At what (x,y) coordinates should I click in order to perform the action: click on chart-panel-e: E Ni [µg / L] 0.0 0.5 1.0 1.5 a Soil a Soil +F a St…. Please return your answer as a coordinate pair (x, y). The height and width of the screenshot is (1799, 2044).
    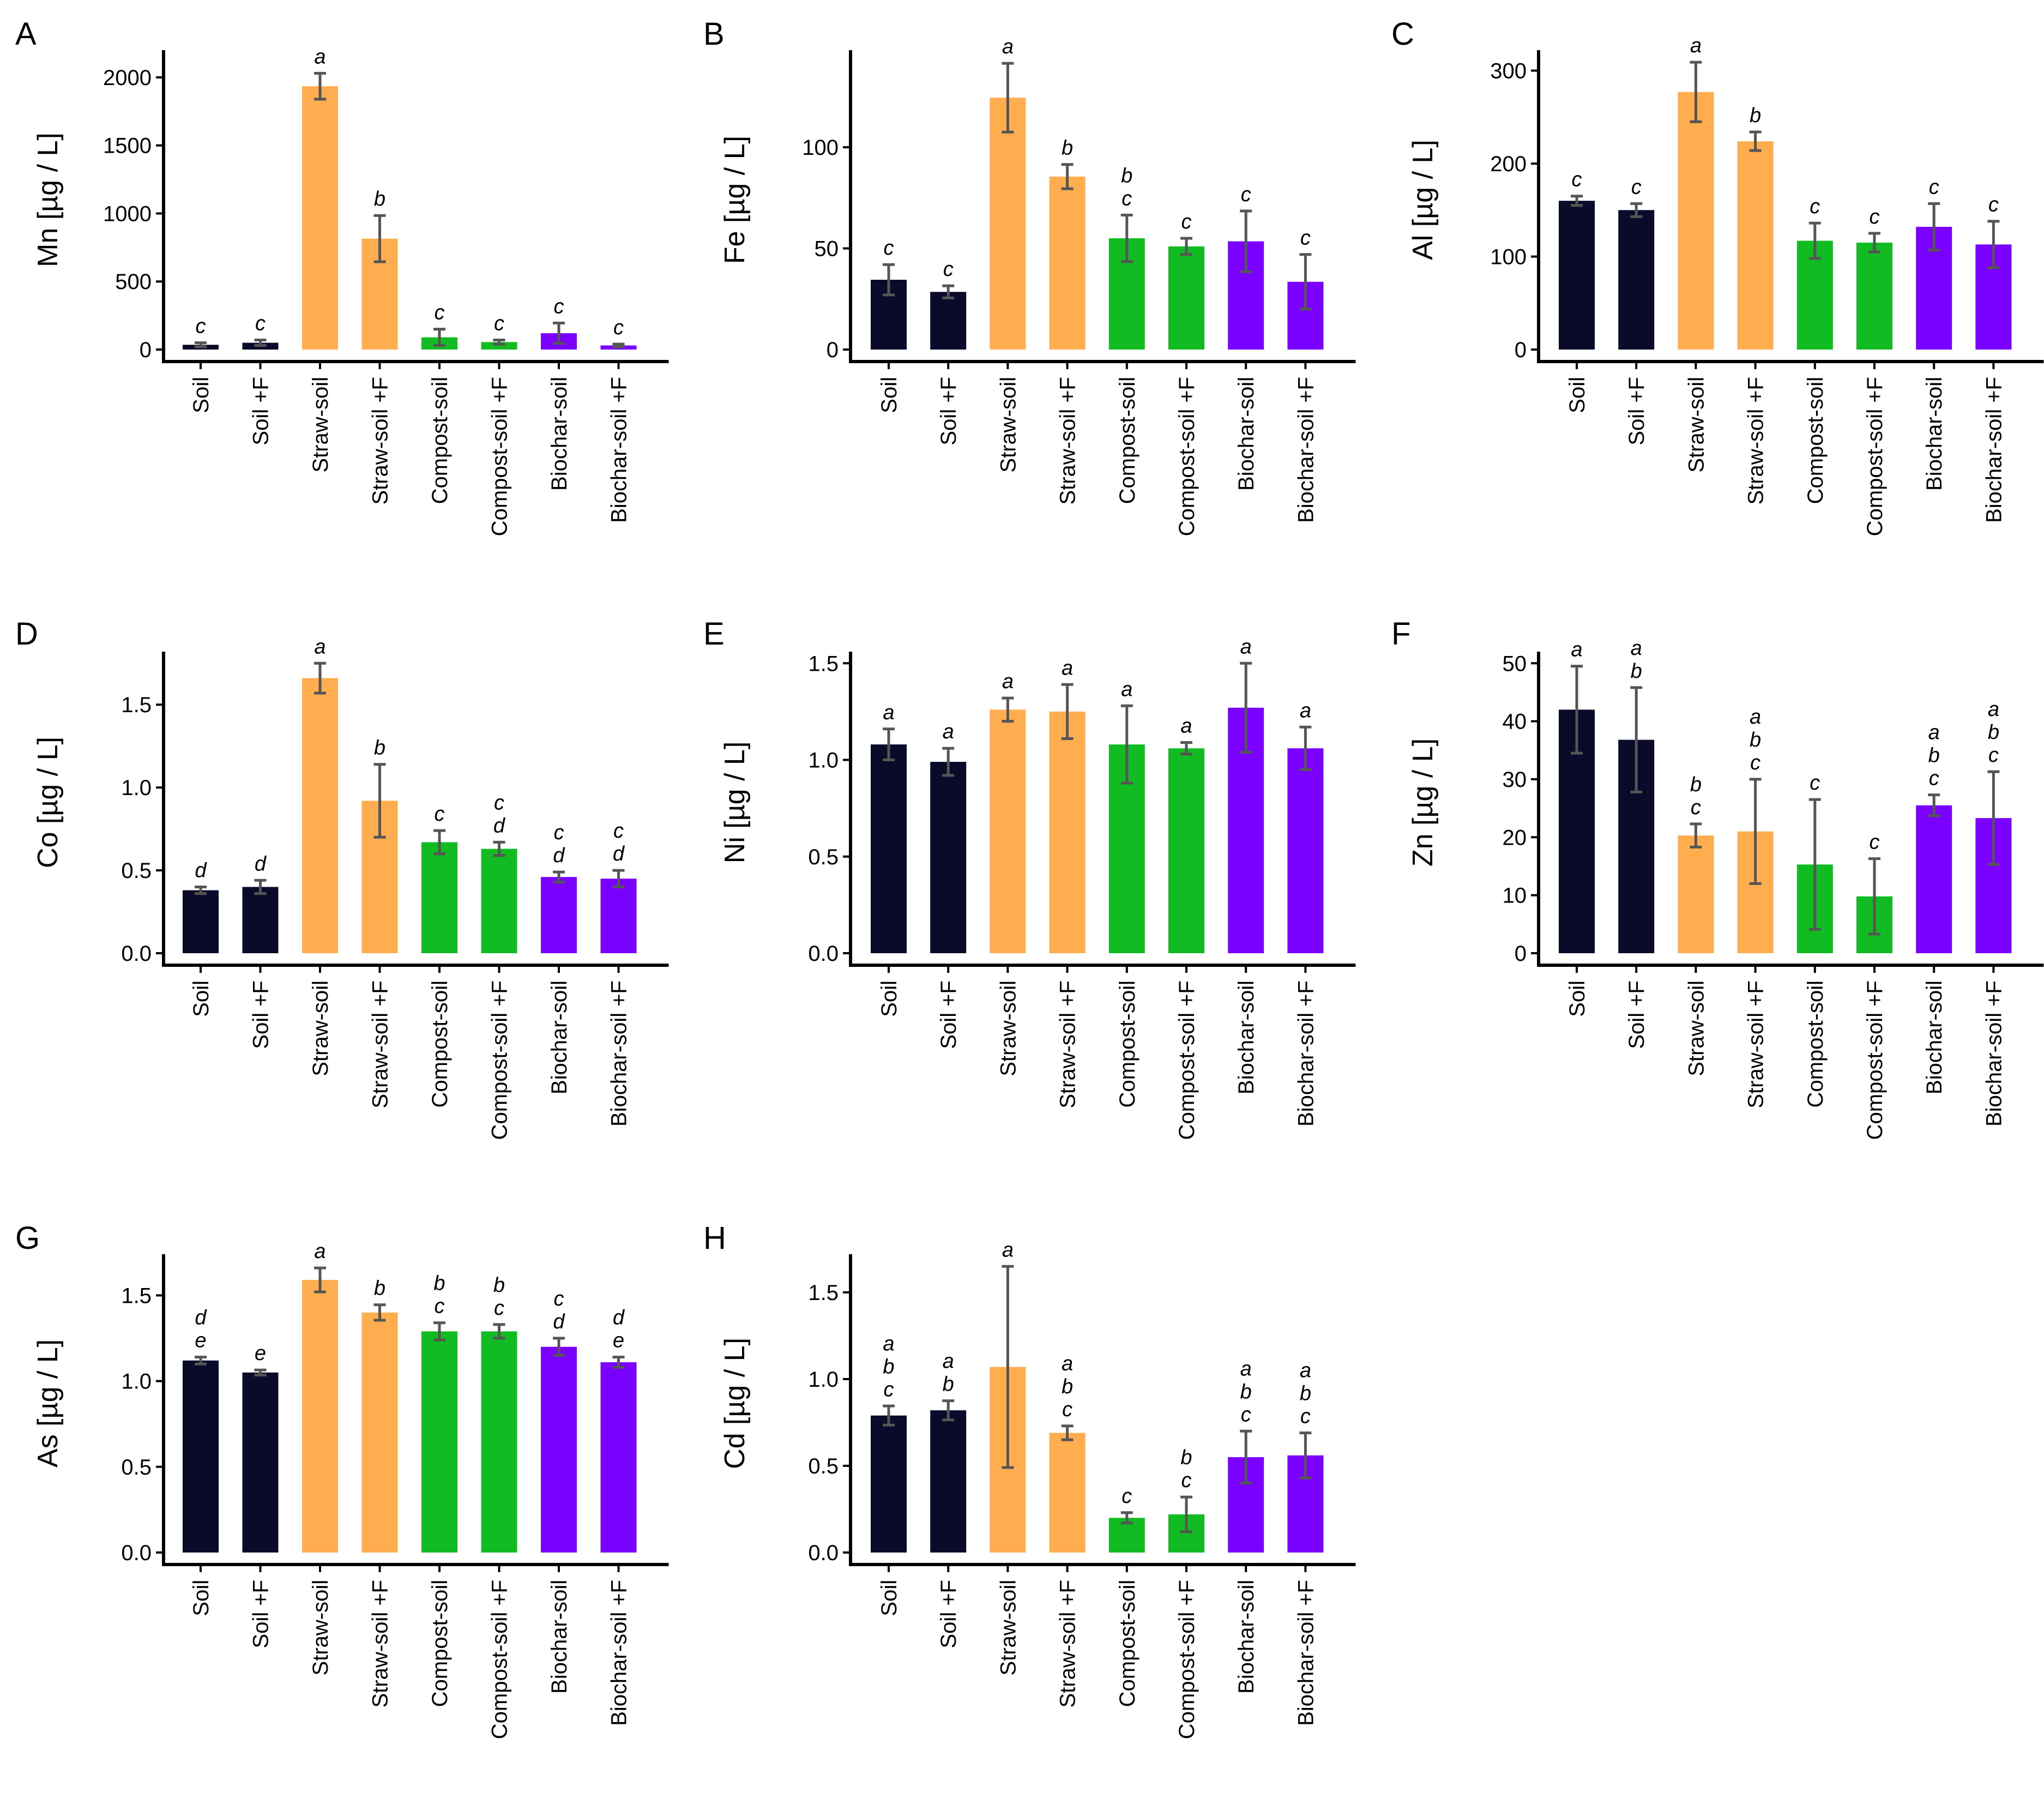
    Looking at the image, I should click on (1029, 878).